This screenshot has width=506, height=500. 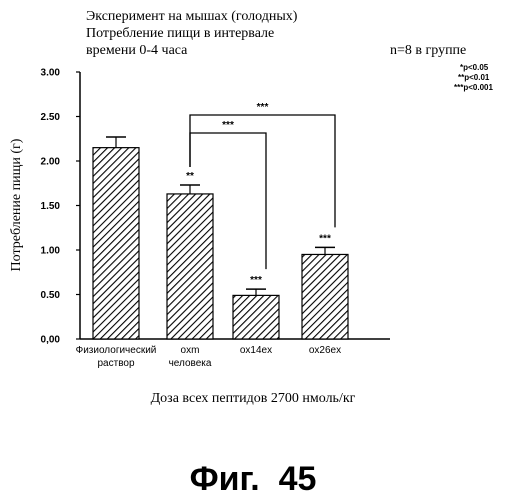 I want to click on y-tick-label: 3.00, so click(x=51, y=73).